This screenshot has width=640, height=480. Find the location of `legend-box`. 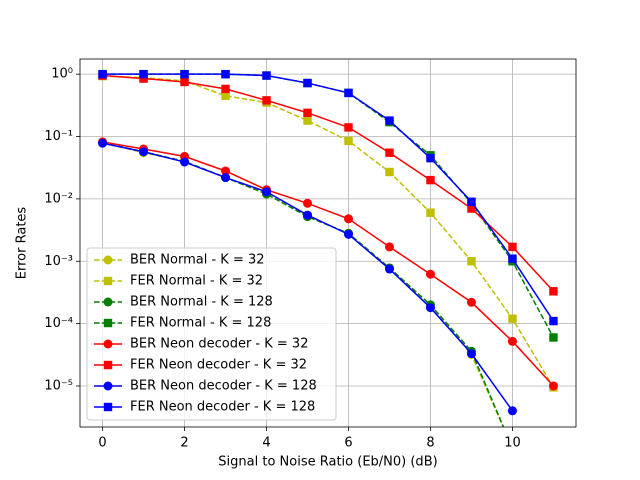

legend-box is located at coordinates (211, 334).